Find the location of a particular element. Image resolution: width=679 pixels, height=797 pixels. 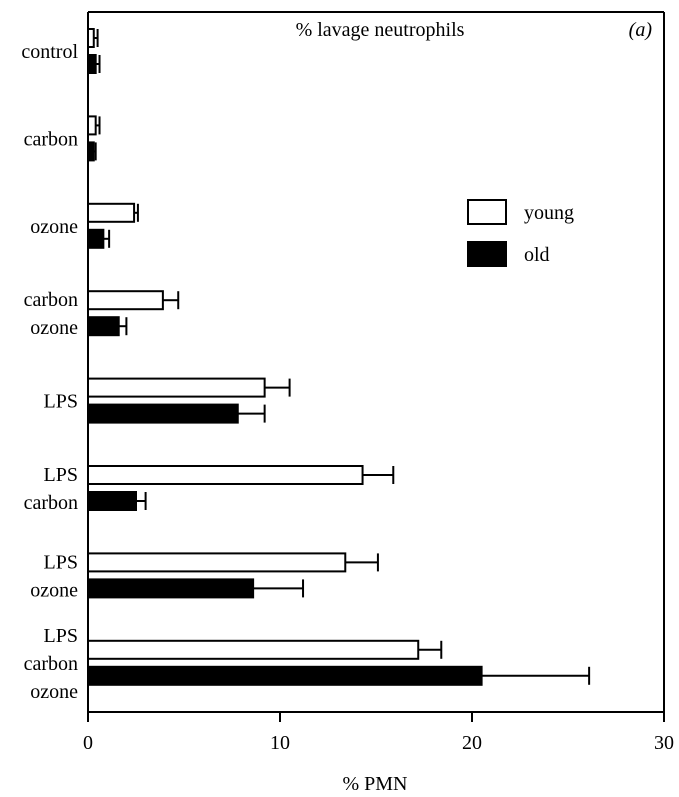

panel-label: (a) is located at coordinates (641, 30).